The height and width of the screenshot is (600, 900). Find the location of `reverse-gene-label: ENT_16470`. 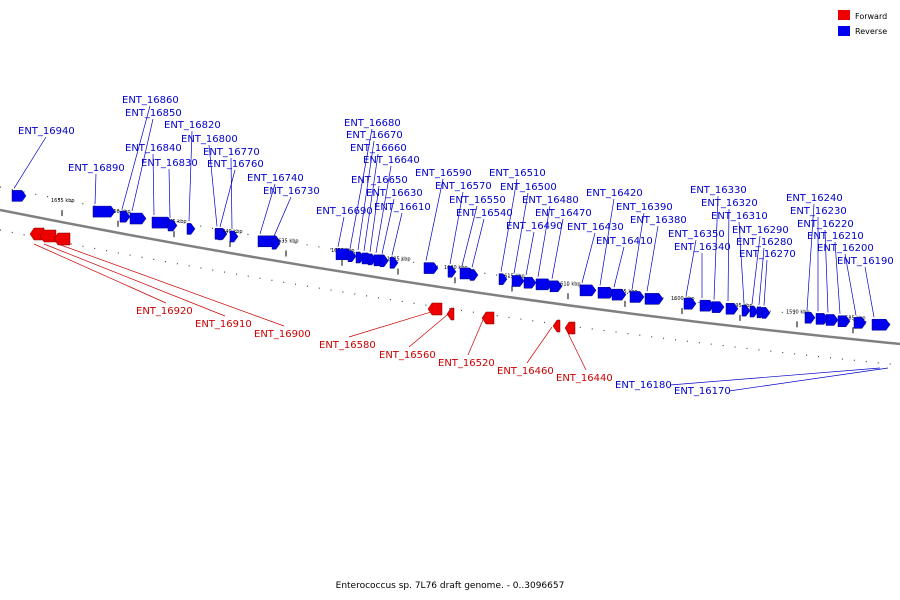

reverse-gene-label: ENT_16470 is located at coordinates (563, 213).